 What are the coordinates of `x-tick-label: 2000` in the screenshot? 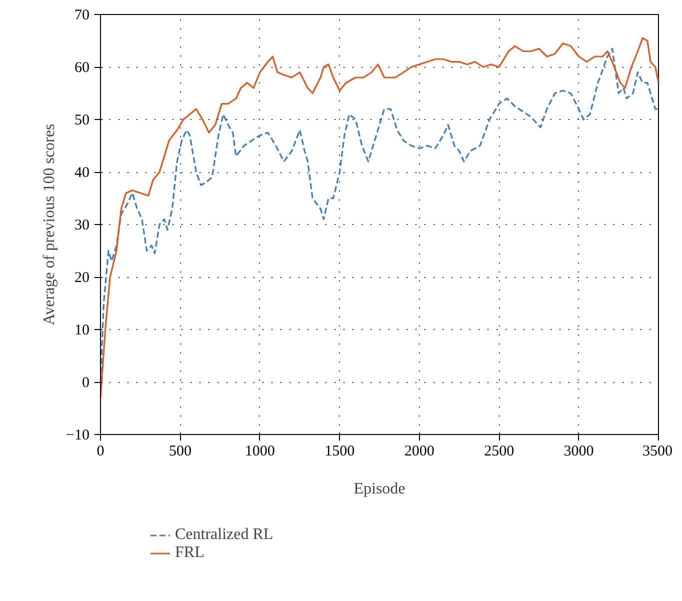 It's located at (419, 452).